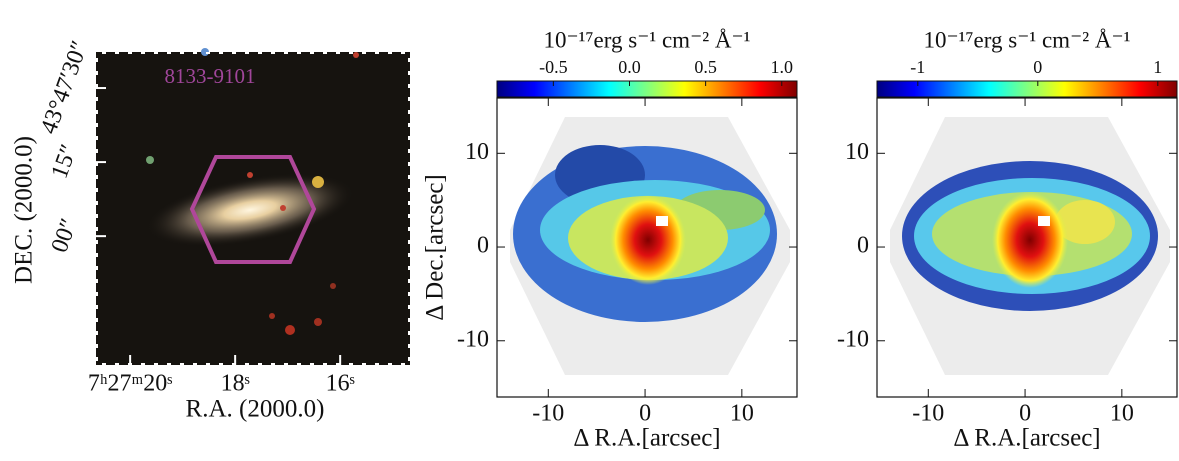  What do you see at coordinates (553, 67) in the screenshot?
I see `colorbar-tick-label: -0.5` at bounding box center [553, 67].